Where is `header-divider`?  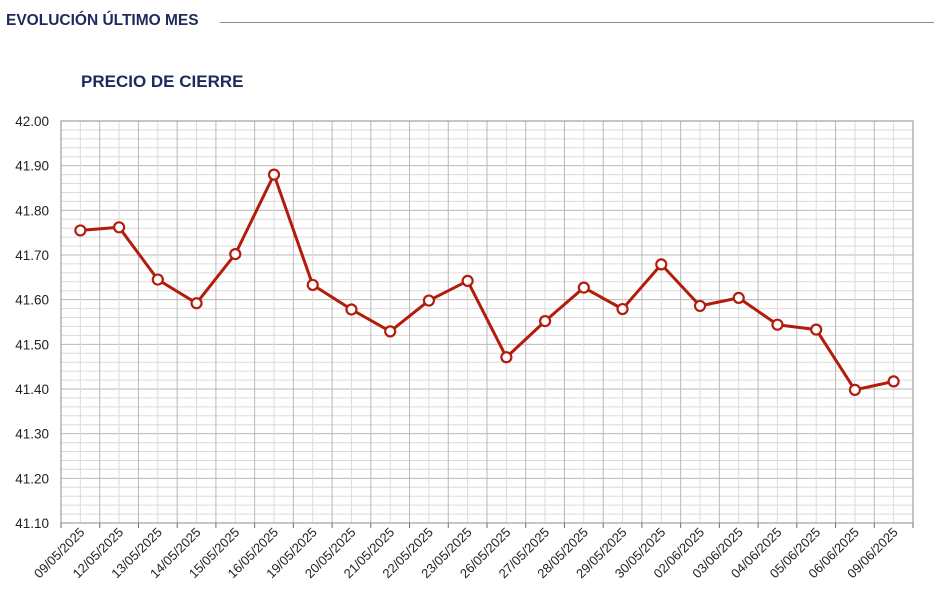 header-divider is located at coordinates (577, 22).